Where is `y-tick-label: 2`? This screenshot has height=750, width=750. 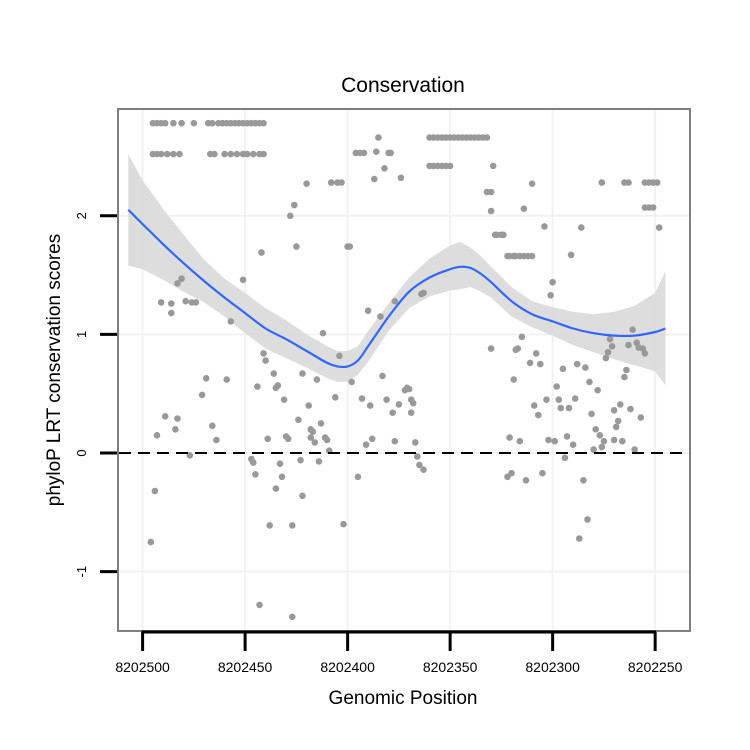 y-tick-label: 2 is located at coordinates (81, 215).